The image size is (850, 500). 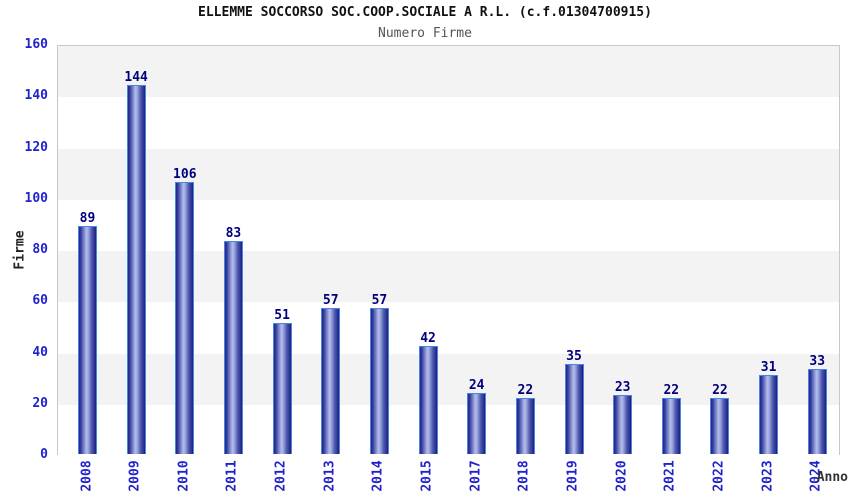 I want to click on bar-2012, so click(x=282, y=388).